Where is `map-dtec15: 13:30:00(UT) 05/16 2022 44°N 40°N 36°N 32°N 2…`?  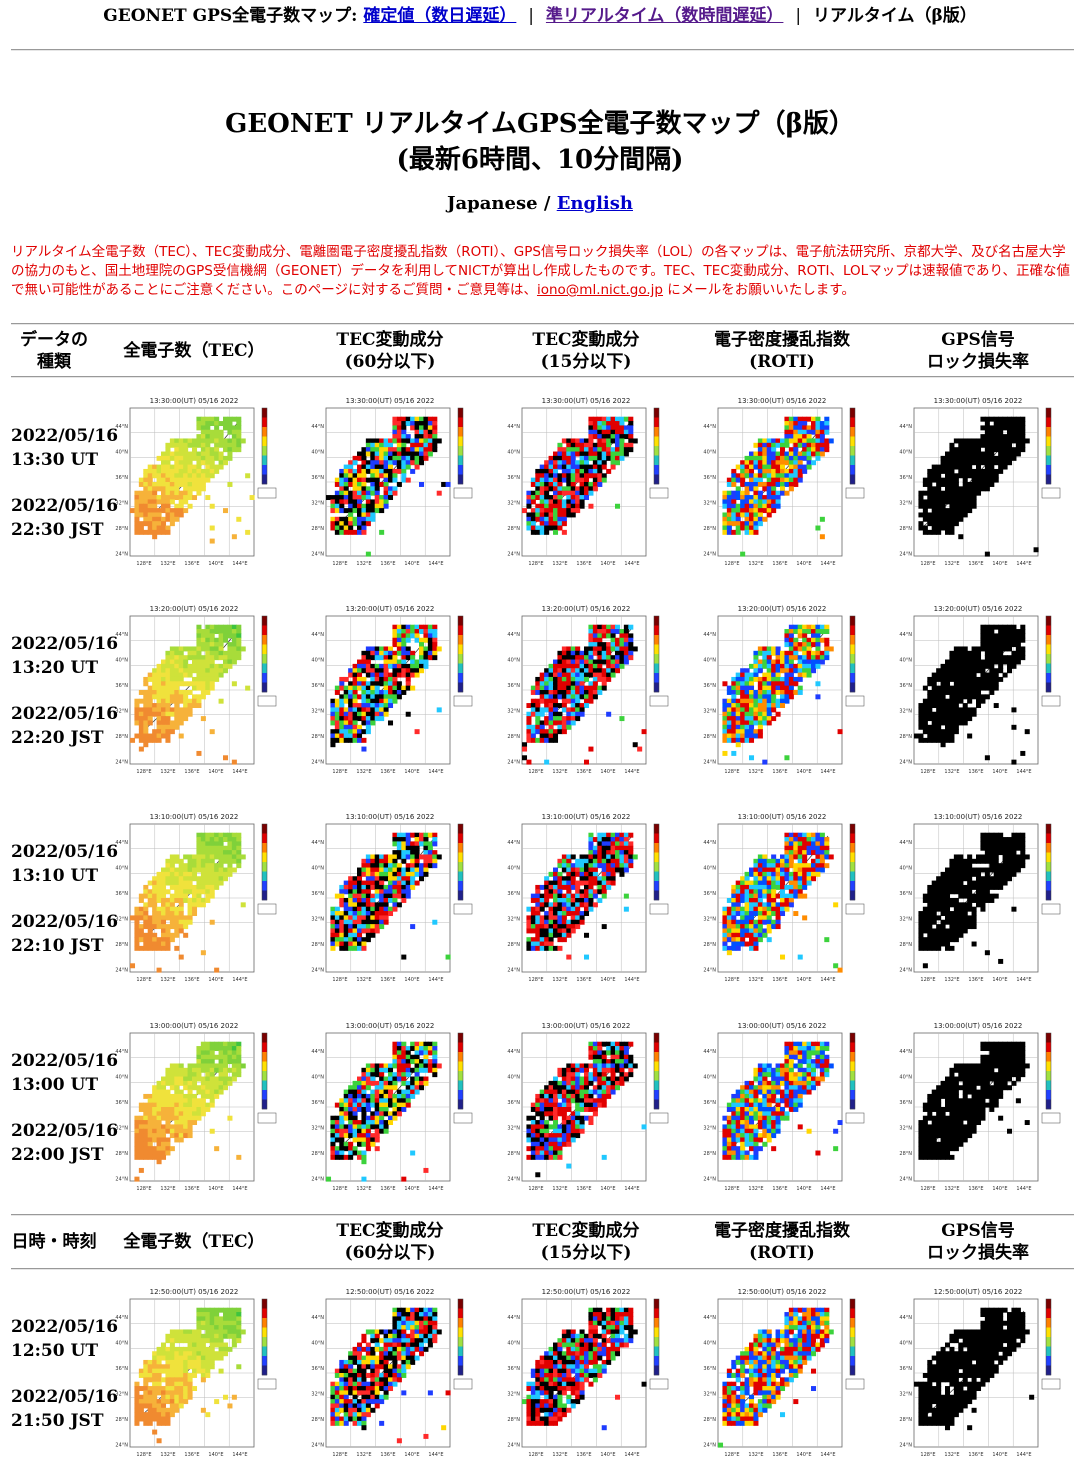 map-dtec15: 13:30:00(UT) 05/16 2022 44°N 40°N 36°N 32°N 2… is located at coordinates (586, 482).